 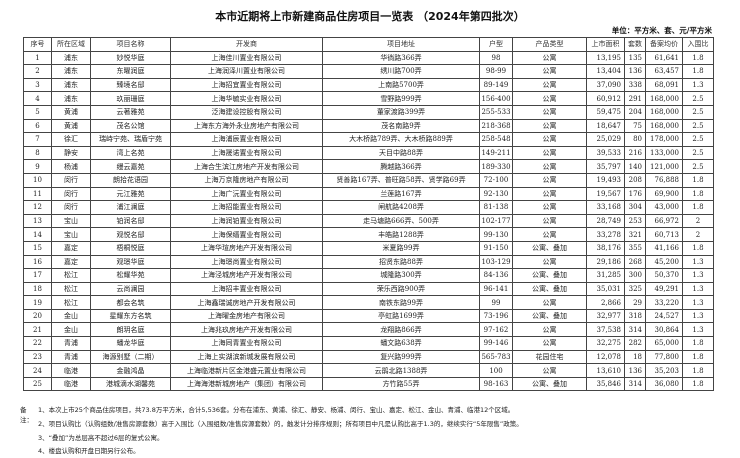 What do you see at coordinates (605, 234) in the screenshot?
I see `cell-listed-area: 33,278` at bounding box center [605, 234].